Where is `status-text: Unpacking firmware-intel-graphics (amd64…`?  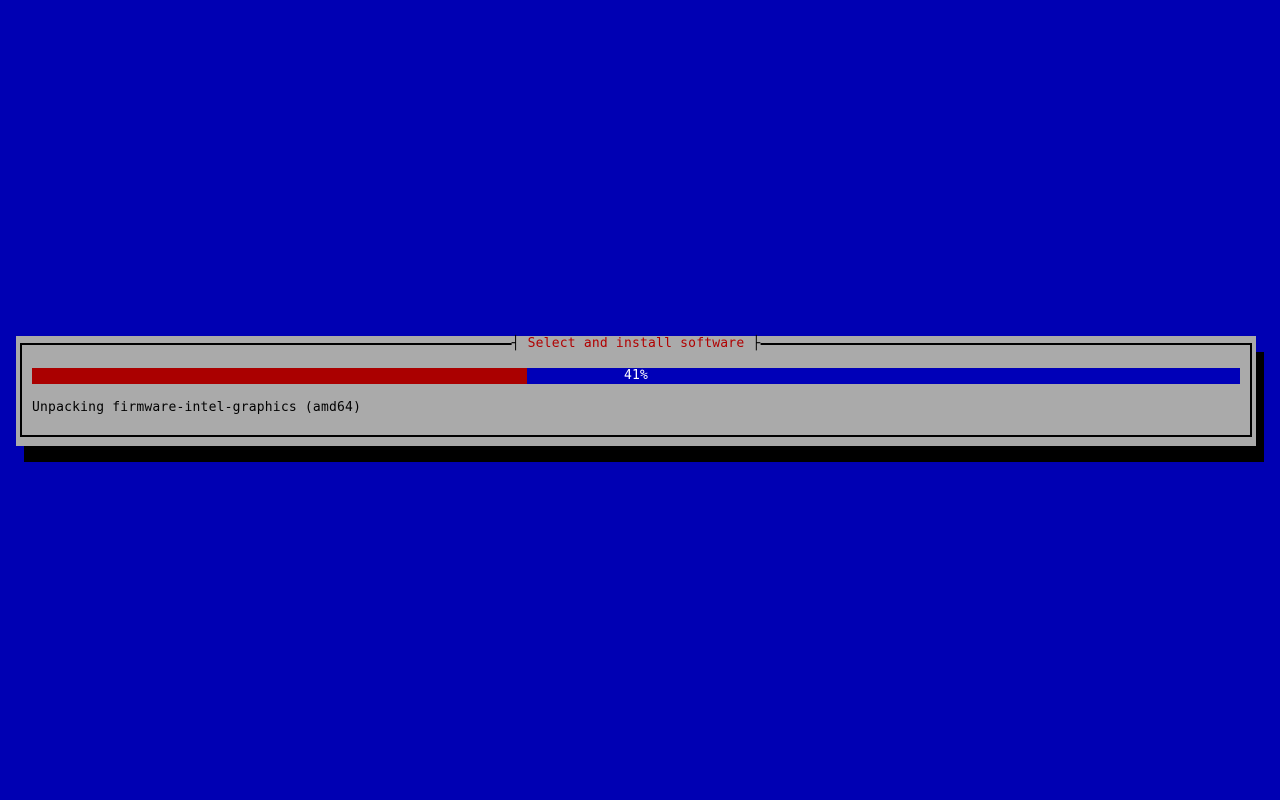 status-text: Unpacking firmware-intel-graphics (amd64… is located at coordinates (197, 407).